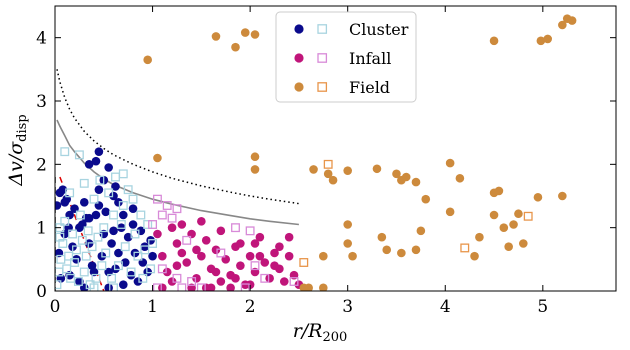  What do you see at coordinates (55, 307) in the screenshot?
I see `x-tick-label-0: 0` at bounding box center [55, 307].